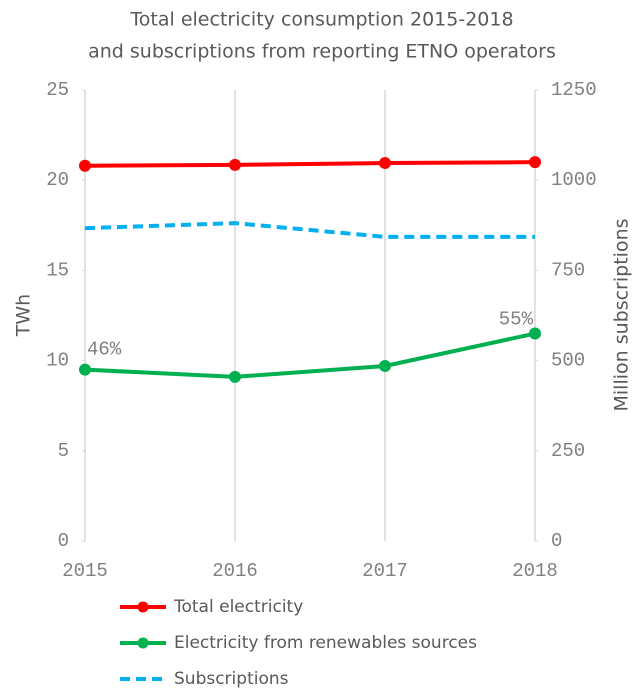 This screenshot has height=699, width=644. I want to click on y-tick-label: 25, so click(57, 90).